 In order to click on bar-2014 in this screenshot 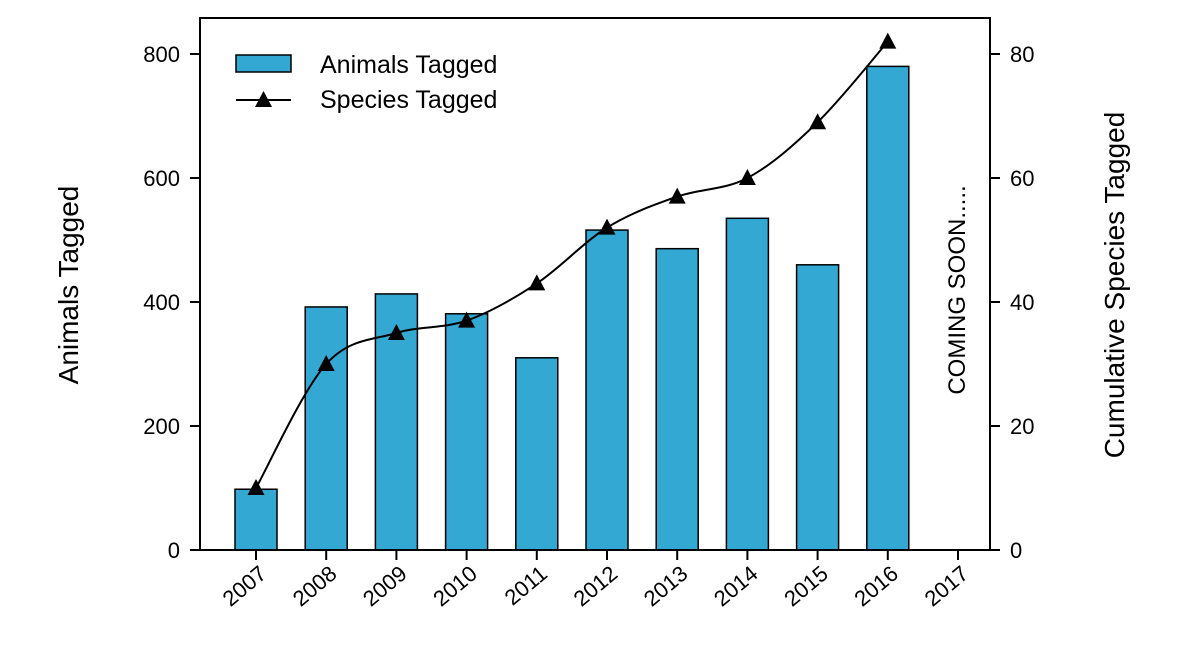, I will do `click(747, 384)`.